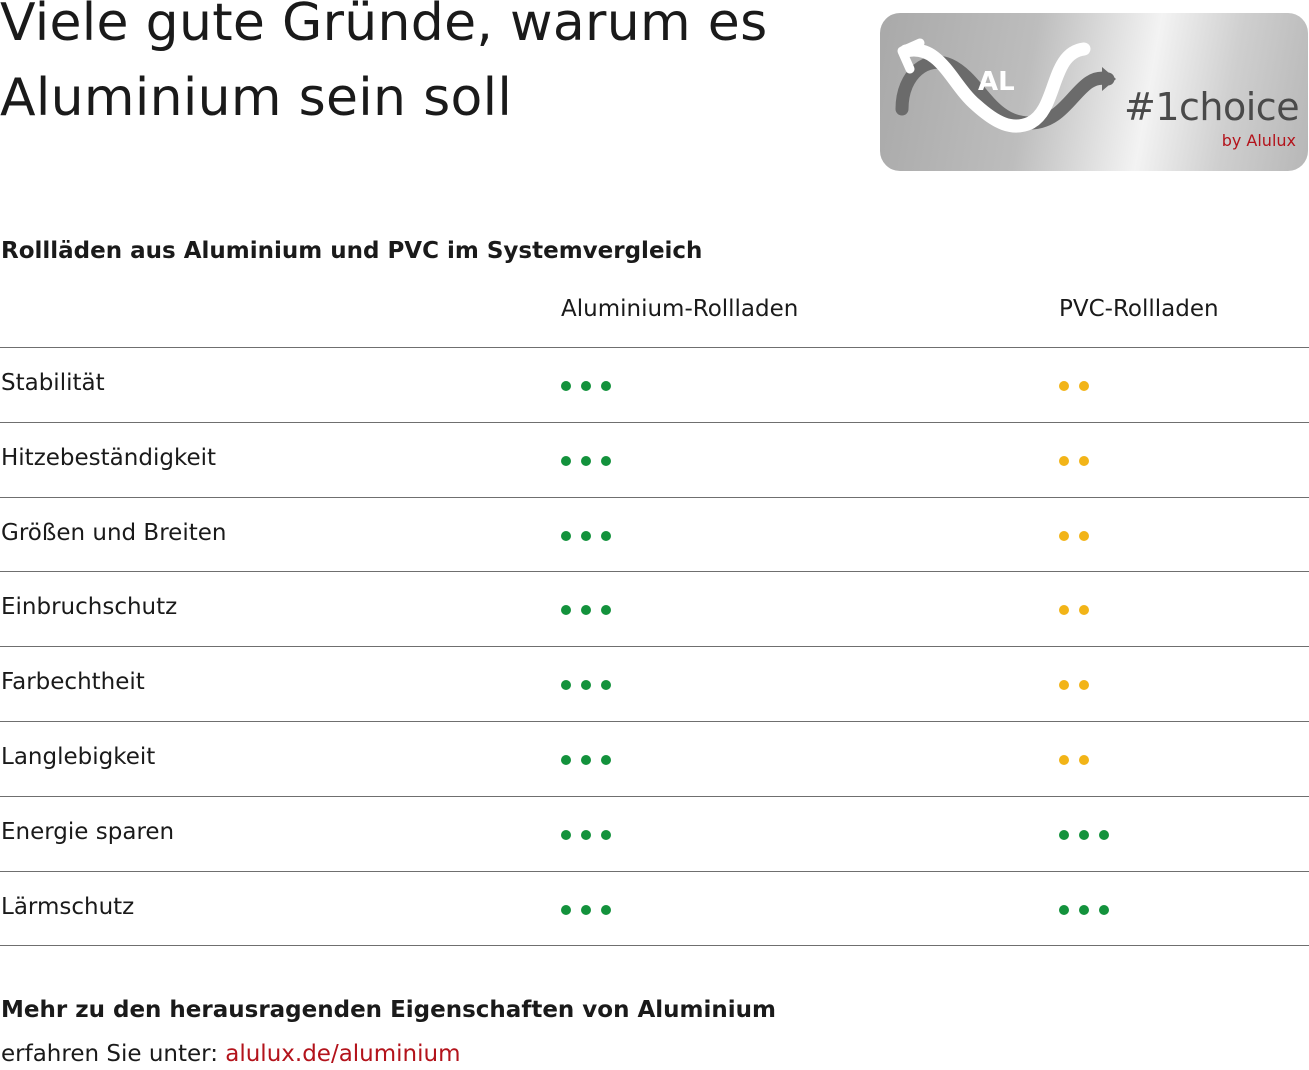  I want to click on table-row: Farbechtheit, so click(654, 684).